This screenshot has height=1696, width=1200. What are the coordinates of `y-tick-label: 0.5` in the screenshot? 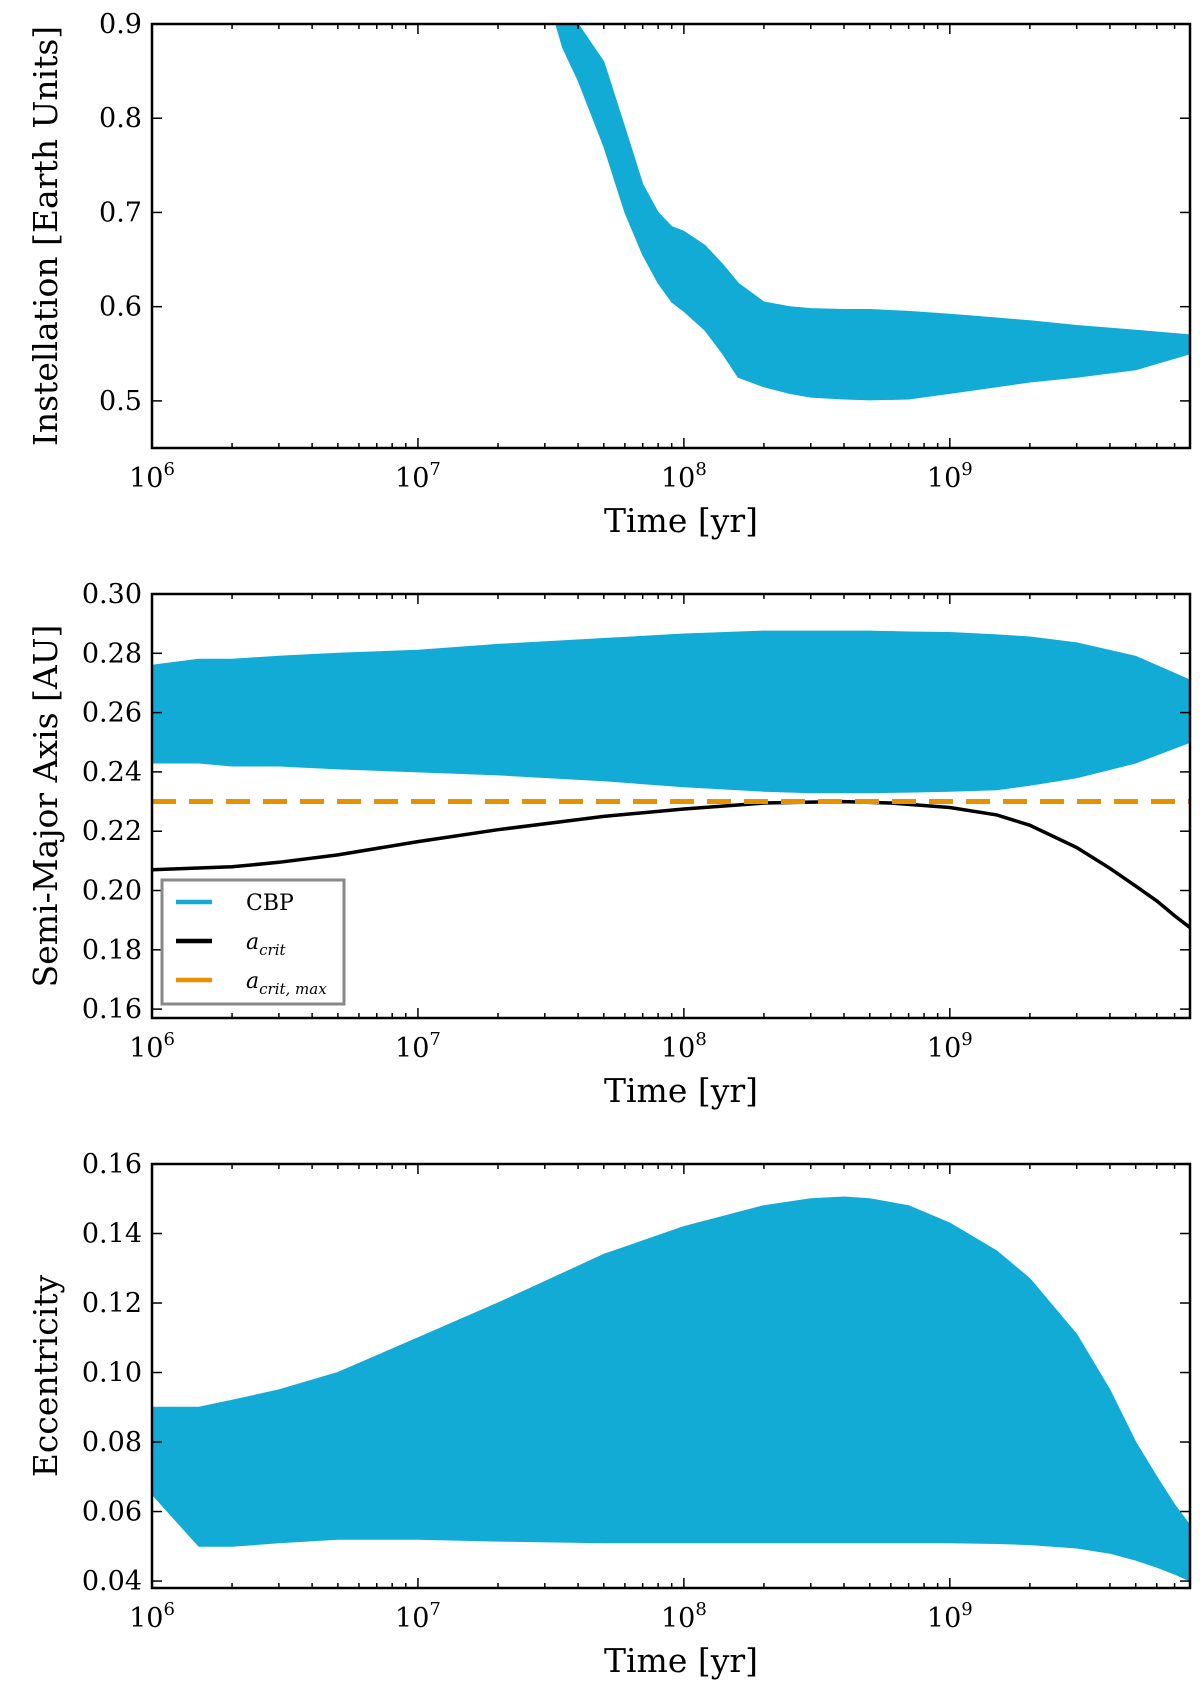 It's located at (120, 401).